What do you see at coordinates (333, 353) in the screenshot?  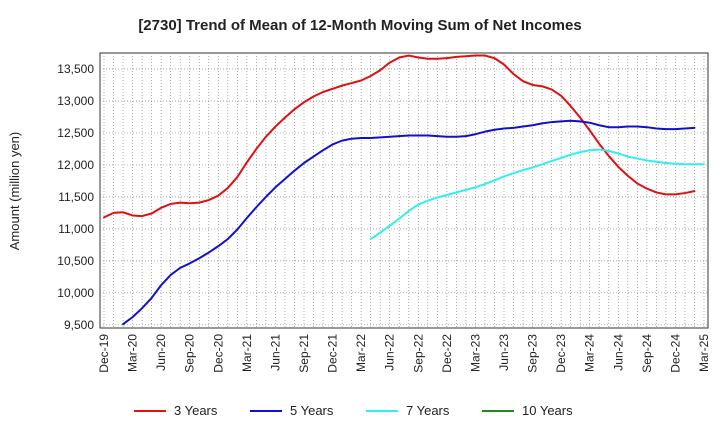 I see `x-tick-label: Dec-21` at bounding box center [333, 353].